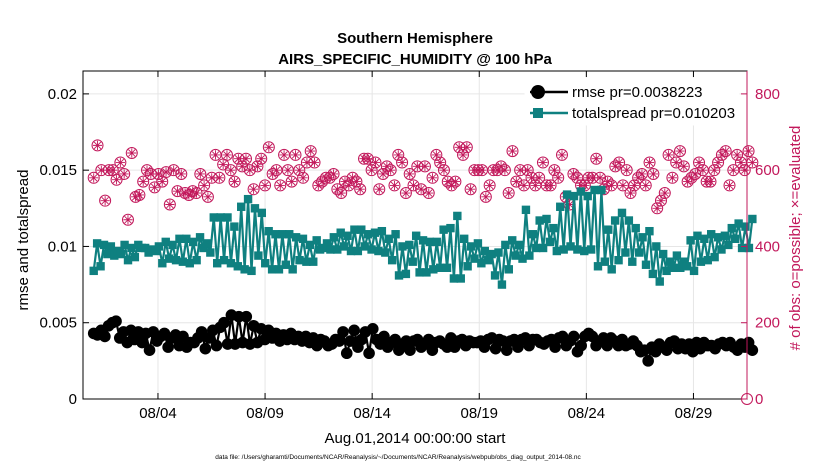  Describe the element at coordinates (415, 59) in the screenshot. I see `chart-subtitle: AIRS_SPECIFIC_HUMIDITY @ 100 hPa` at that location.